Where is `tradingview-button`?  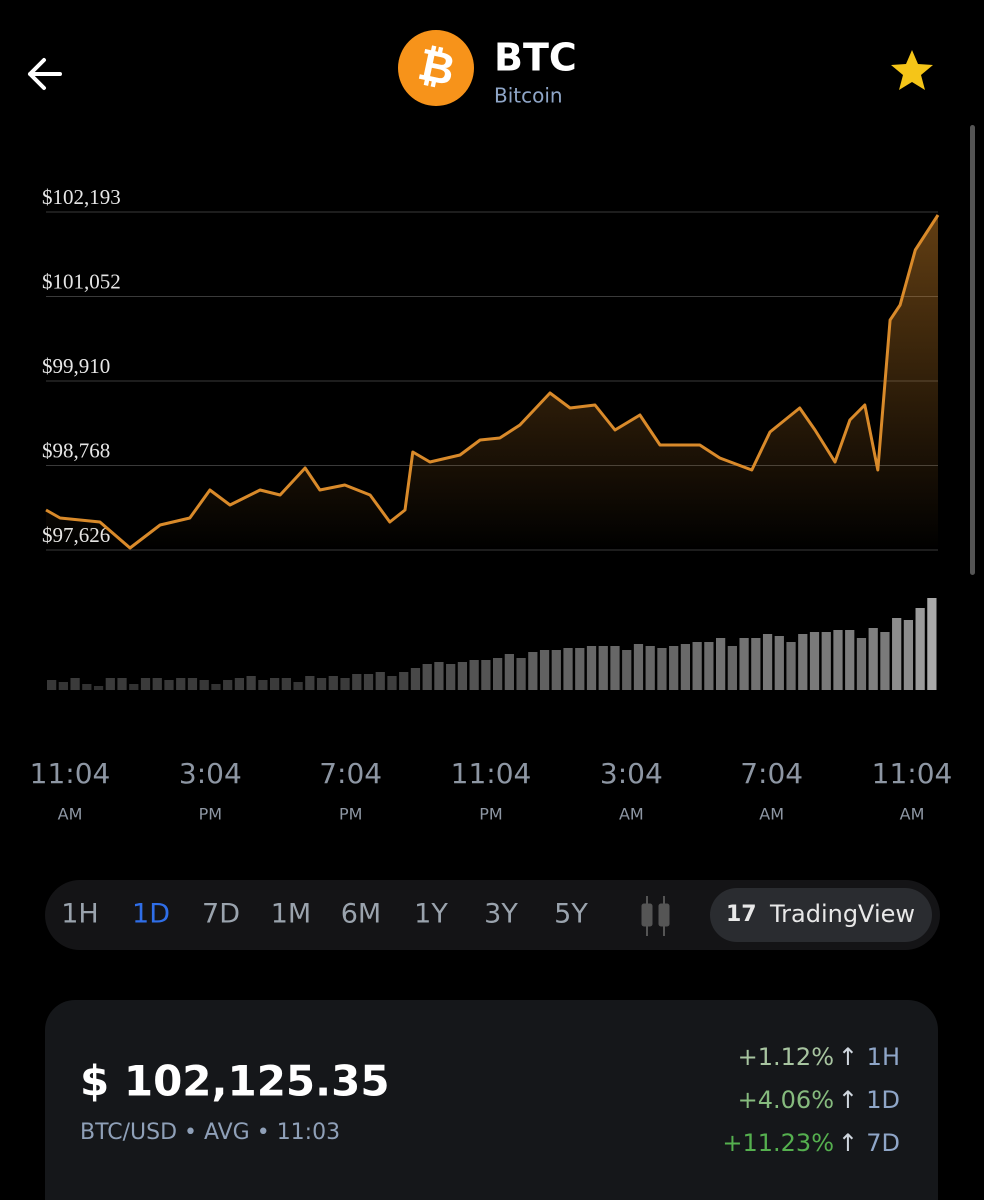
tradingview-button is located at coordinates (821, 915).